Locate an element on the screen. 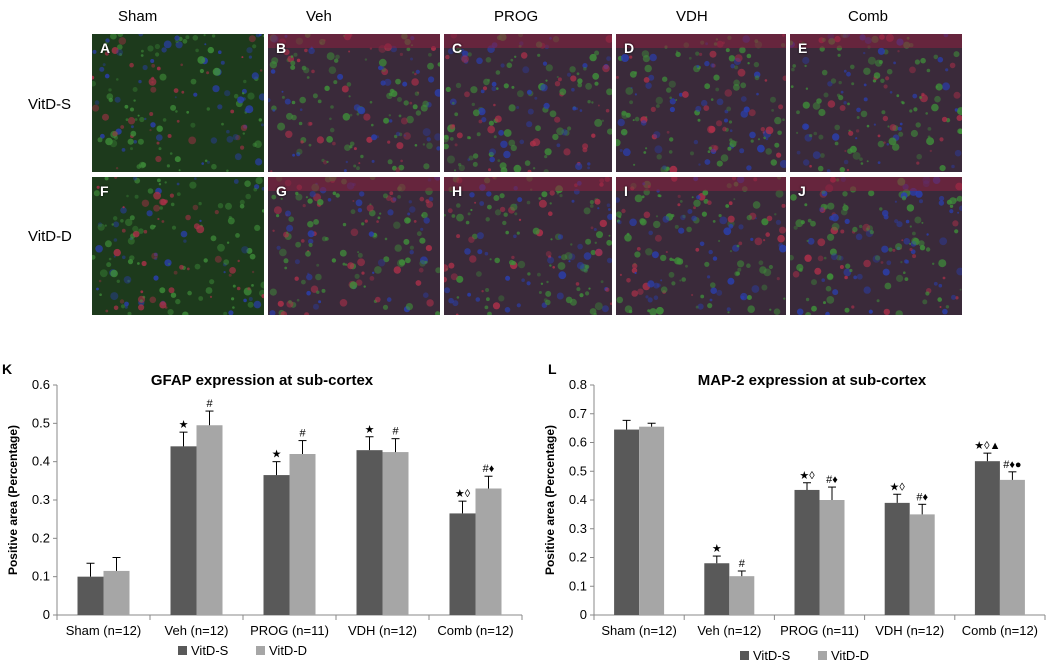 The width and height of the screenshot is (1050, 671). column-label-vdh: VDH is located at coordinates (692, 16).